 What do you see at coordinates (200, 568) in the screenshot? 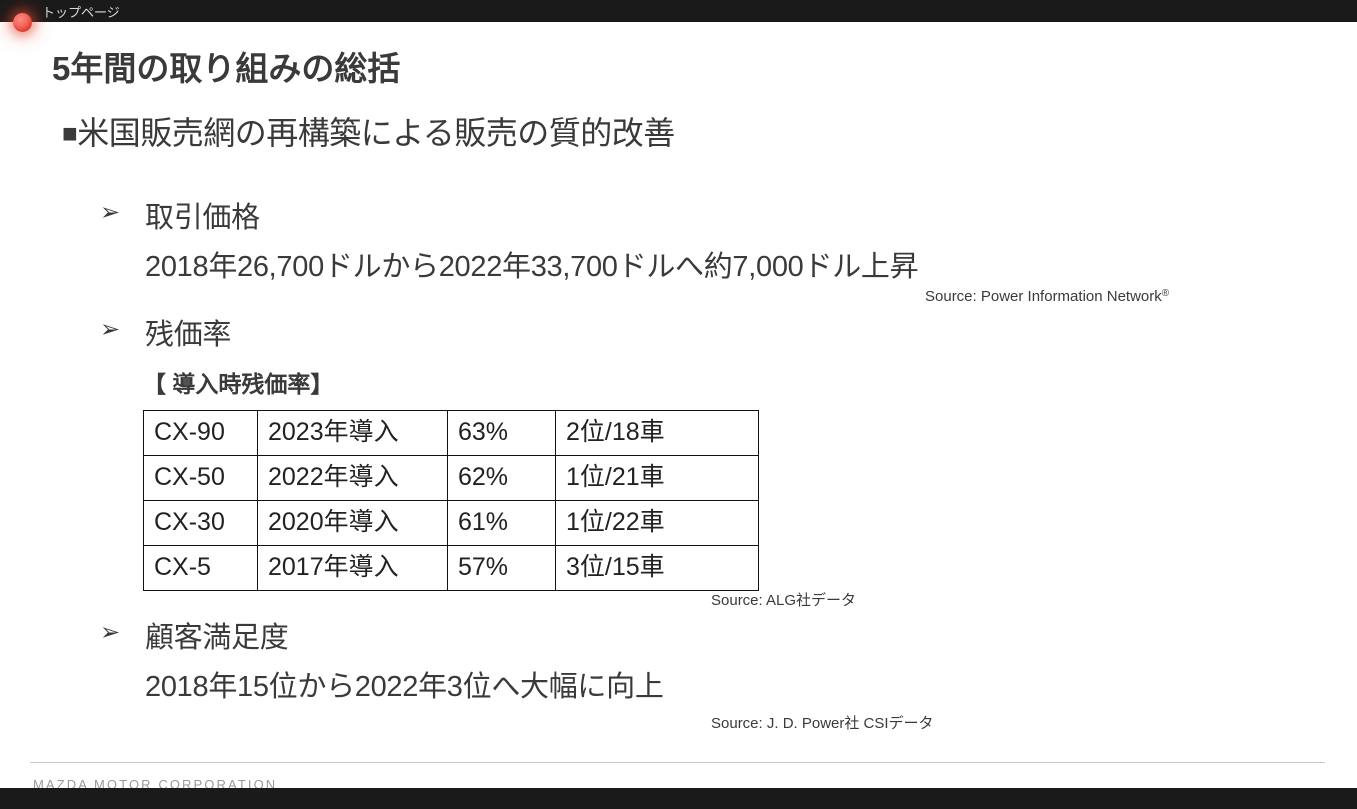
I see `cell-model: CX-5` at bounding box center [200, 568].